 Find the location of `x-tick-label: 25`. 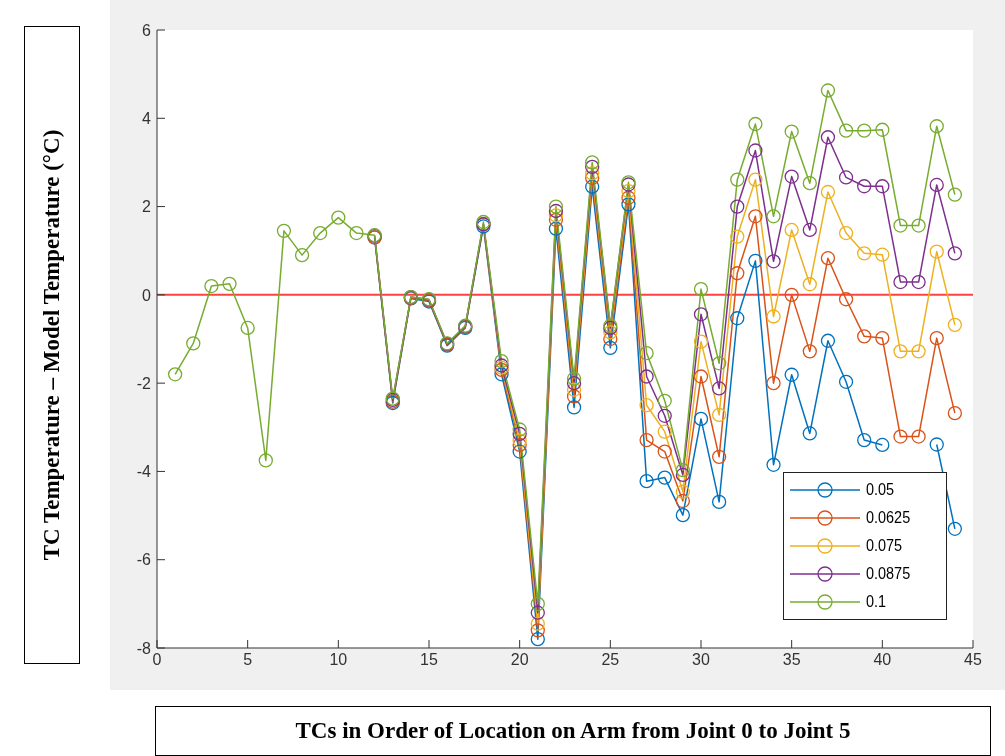

x-tick-label: 25 is located at coordinates (610, 660).